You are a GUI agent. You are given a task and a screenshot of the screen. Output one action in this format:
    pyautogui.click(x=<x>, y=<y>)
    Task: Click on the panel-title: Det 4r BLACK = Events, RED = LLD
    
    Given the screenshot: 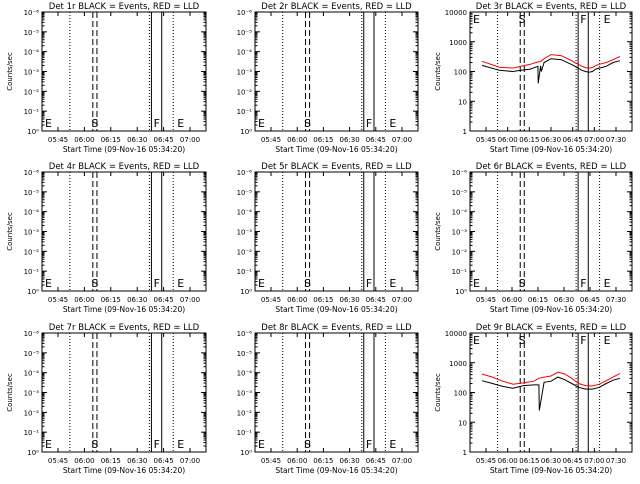 What is the action you would take?
    pyautogui.click(x=124, y=167)
    